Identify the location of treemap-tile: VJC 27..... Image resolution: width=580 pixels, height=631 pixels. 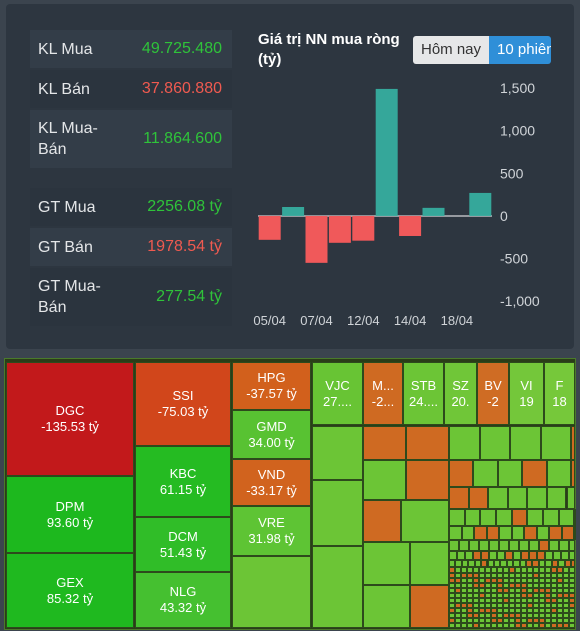
(337, 393).